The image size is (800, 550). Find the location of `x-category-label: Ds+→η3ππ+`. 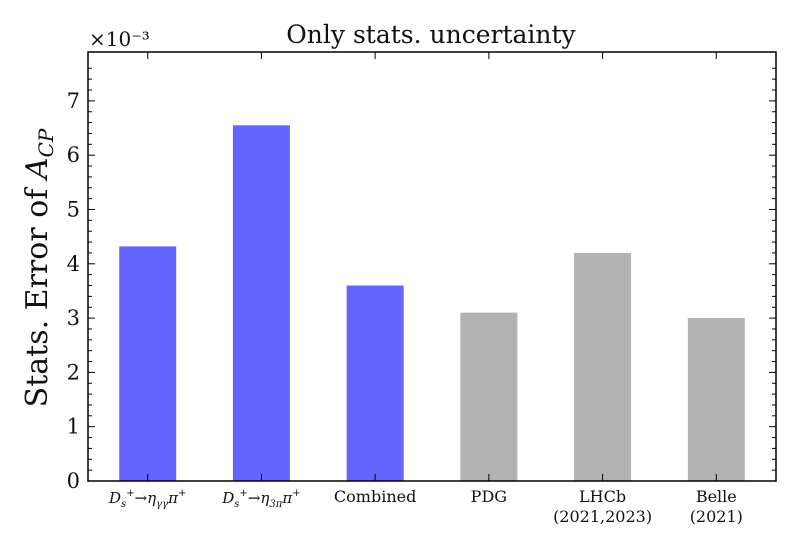

x-category-label: Ds+→η3ππ+ is located at coordinates (260, 499).